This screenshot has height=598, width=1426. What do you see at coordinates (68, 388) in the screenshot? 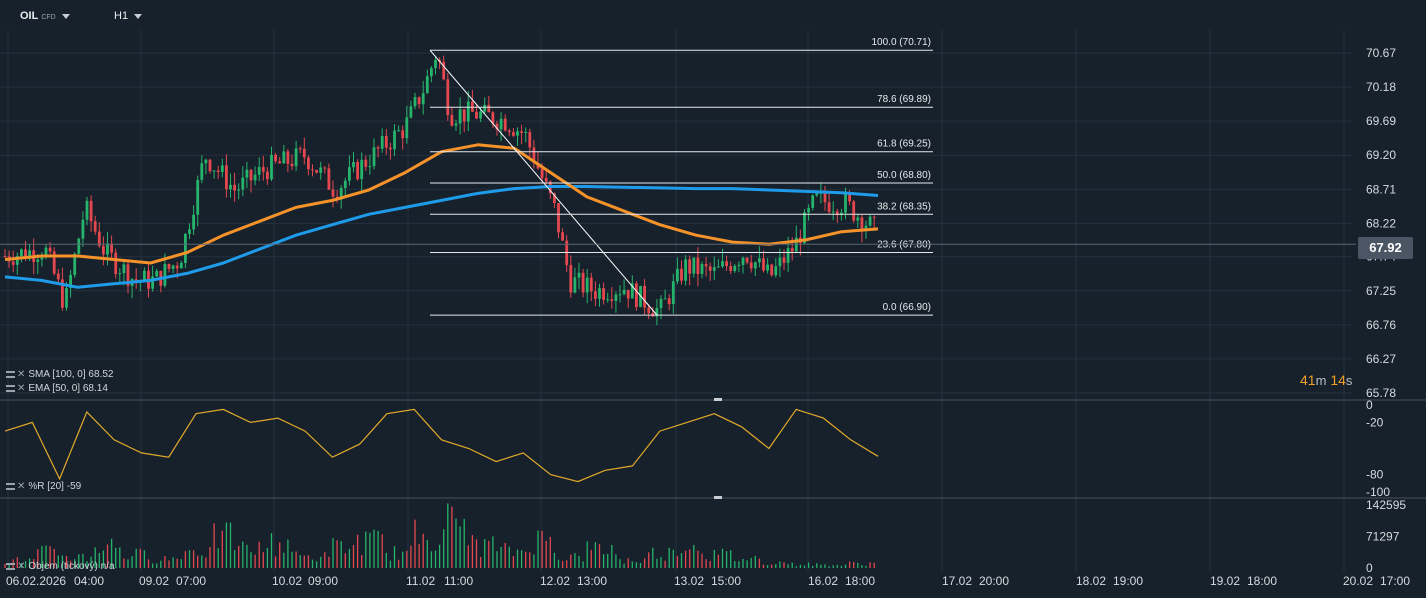
I see `ema-label: EMA [50, 0] 68.14` at bounding box center [68, 388].